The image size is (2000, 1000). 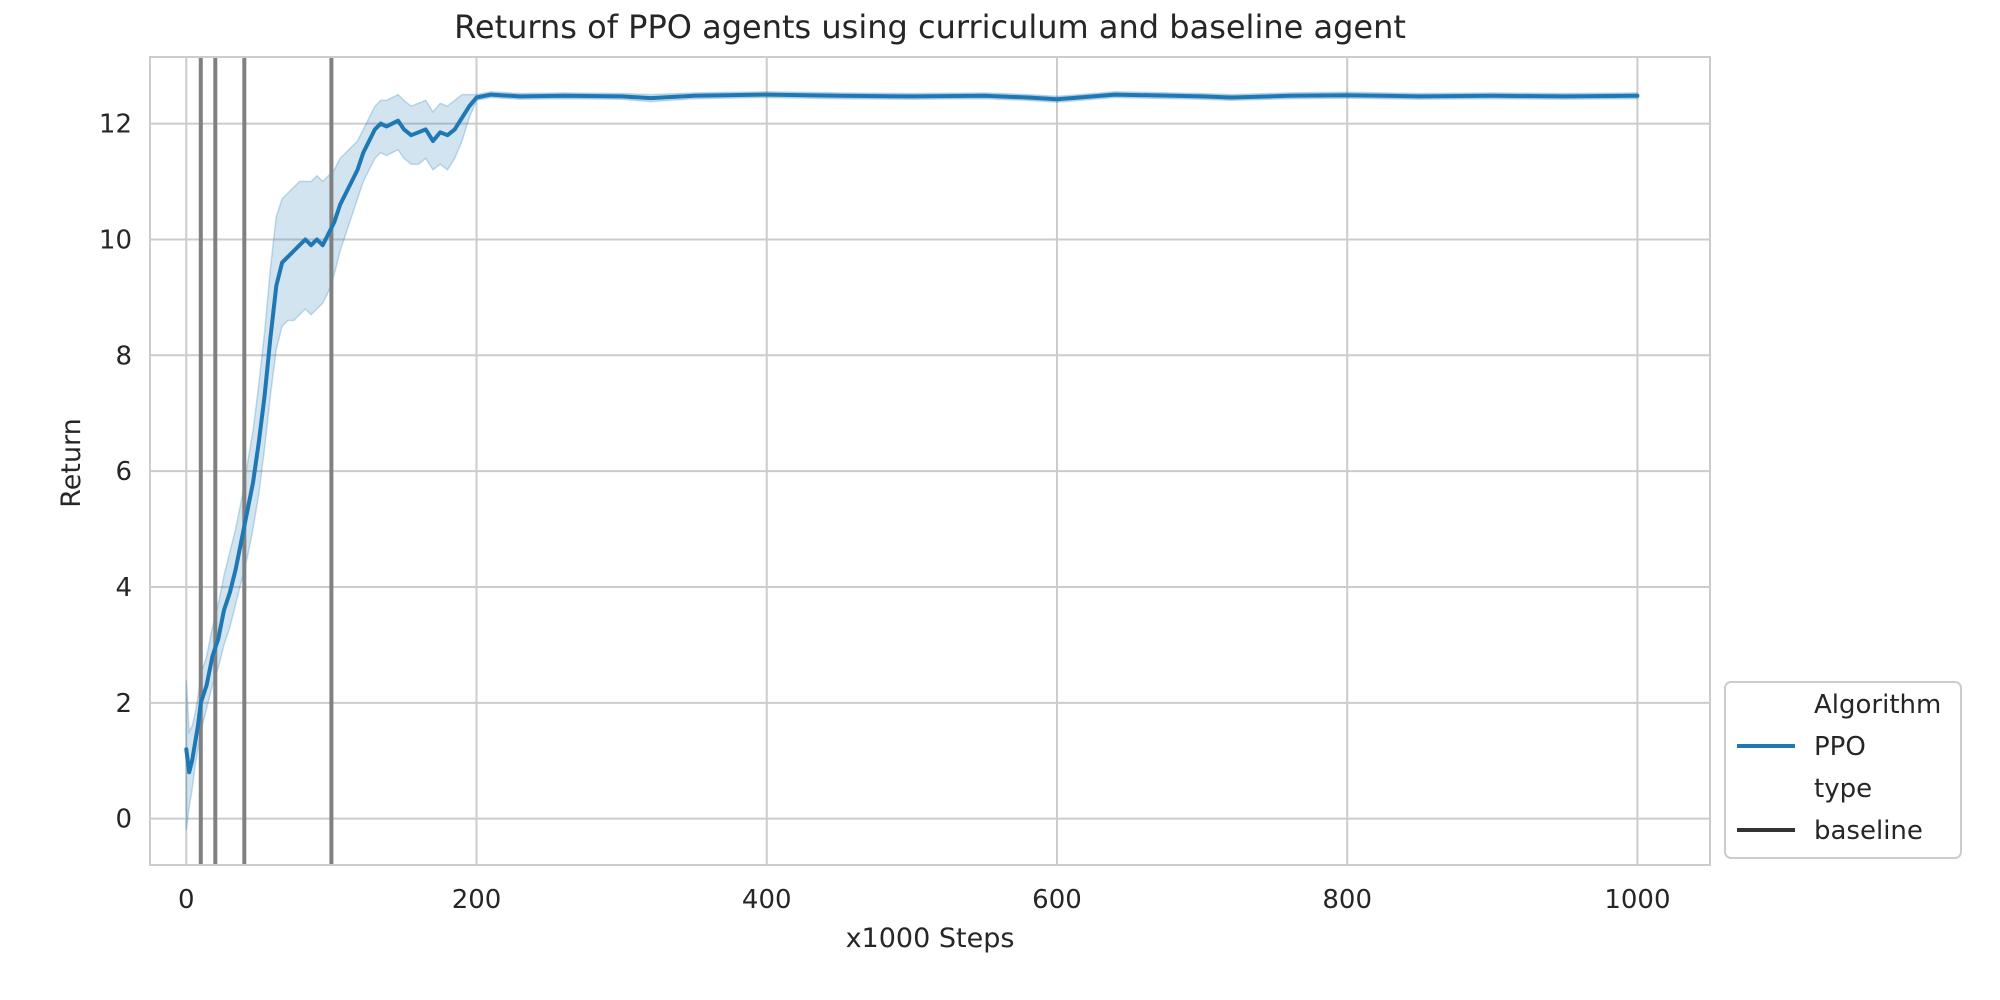 What do you see at coordinates (477, 900) in the screenshot?
I see `x-tick-label: 200` at bounding box center [477, 900].